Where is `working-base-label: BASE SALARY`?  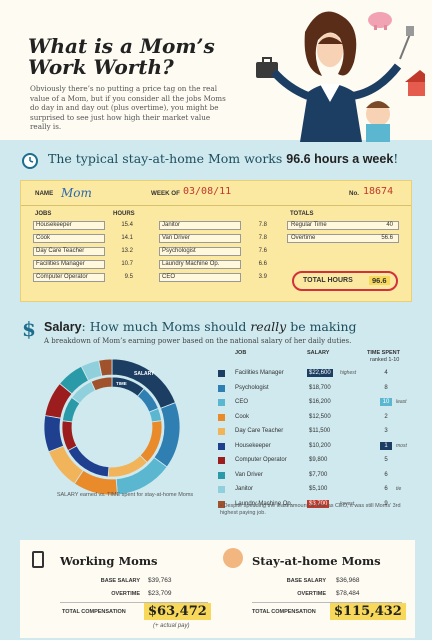 working-base-label: BASE SALARY is located at coordinates (120, 581).